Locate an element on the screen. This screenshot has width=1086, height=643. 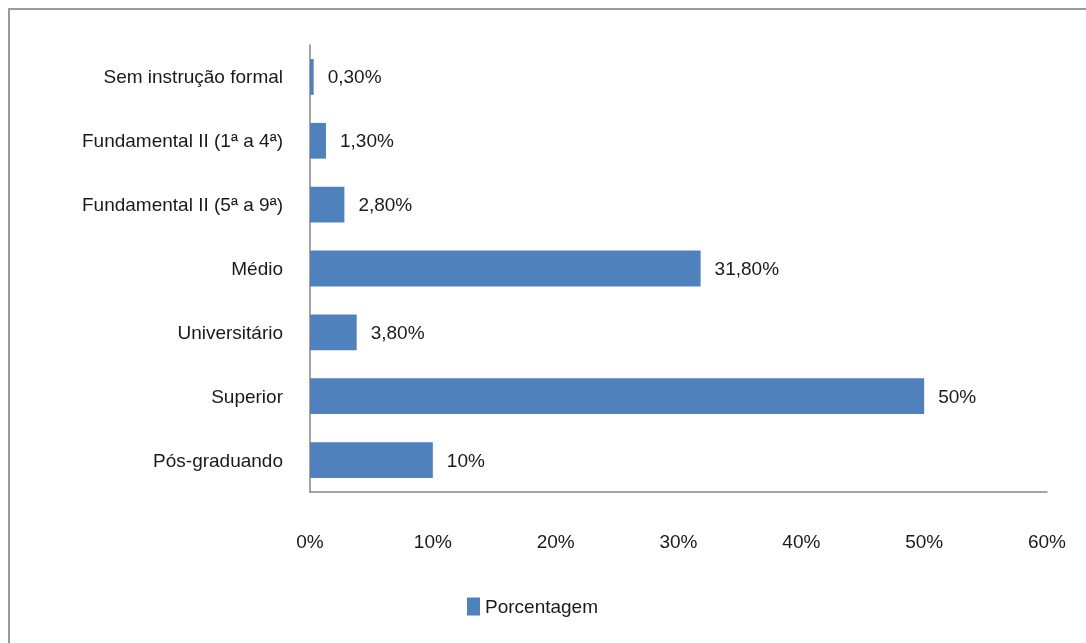
y-tick-label: Fundamental II (1ª a 4ª) is located at coordinates (182, 141).